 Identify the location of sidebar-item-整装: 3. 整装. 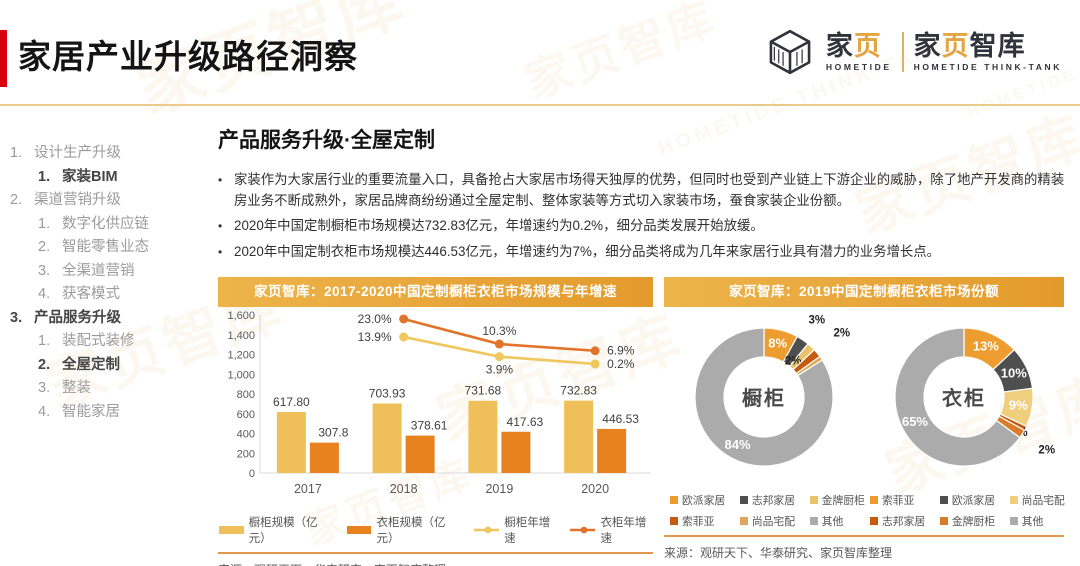
(121, 388).